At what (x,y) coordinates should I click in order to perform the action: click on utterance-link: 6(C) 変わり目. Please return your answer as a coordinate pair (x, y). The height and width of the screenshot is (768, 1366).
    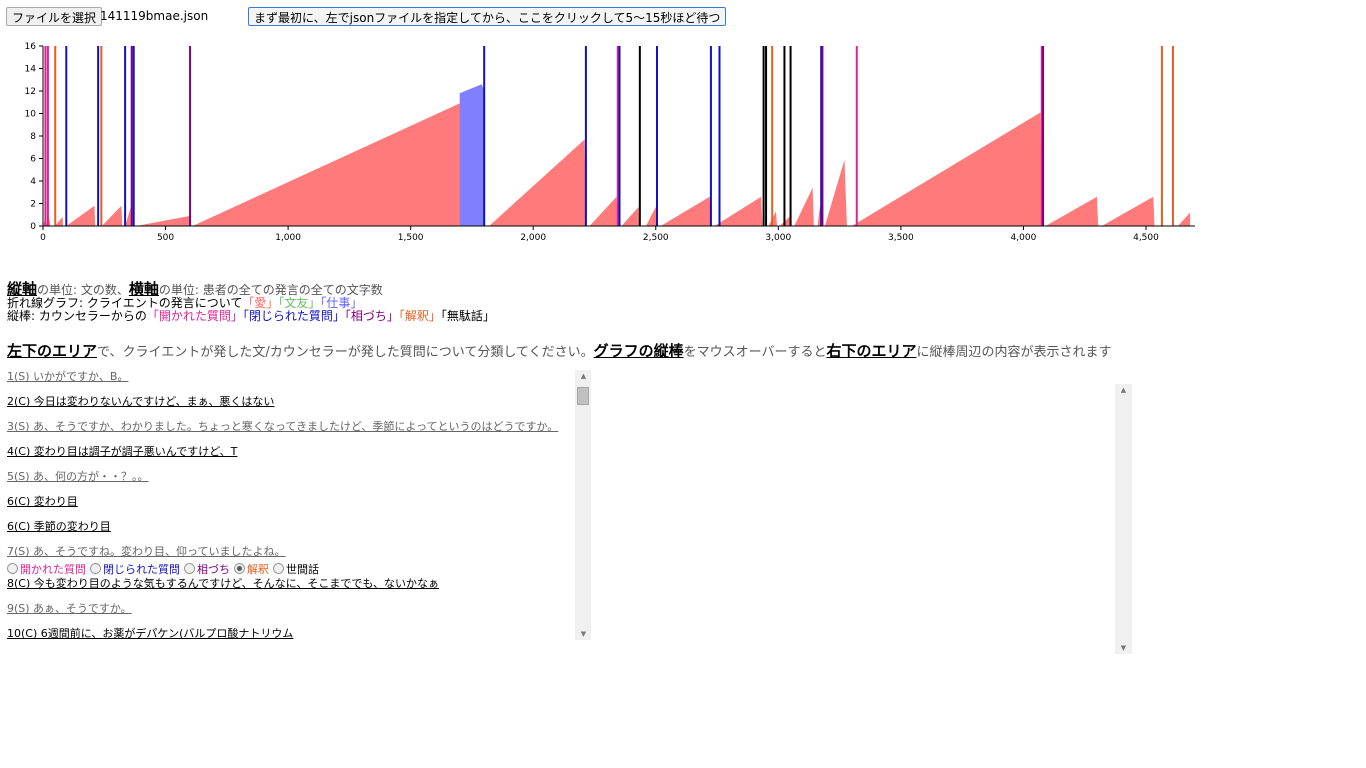
    Looking at the image, I should click on (42, 501).